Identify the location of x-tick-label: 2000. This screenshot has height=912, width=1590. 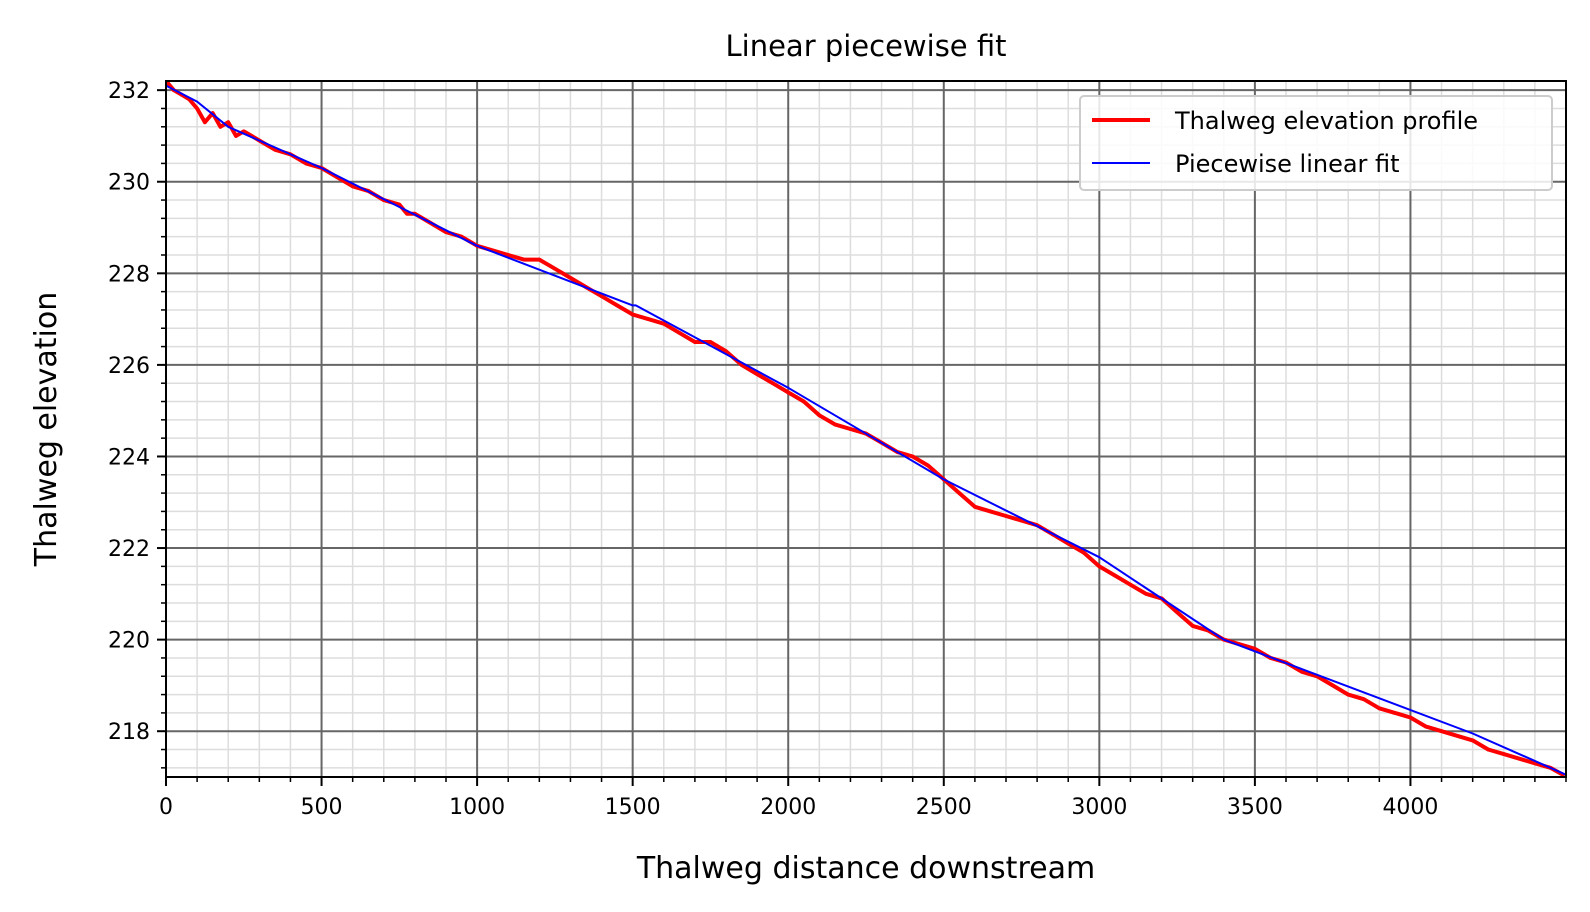
(788, 807).